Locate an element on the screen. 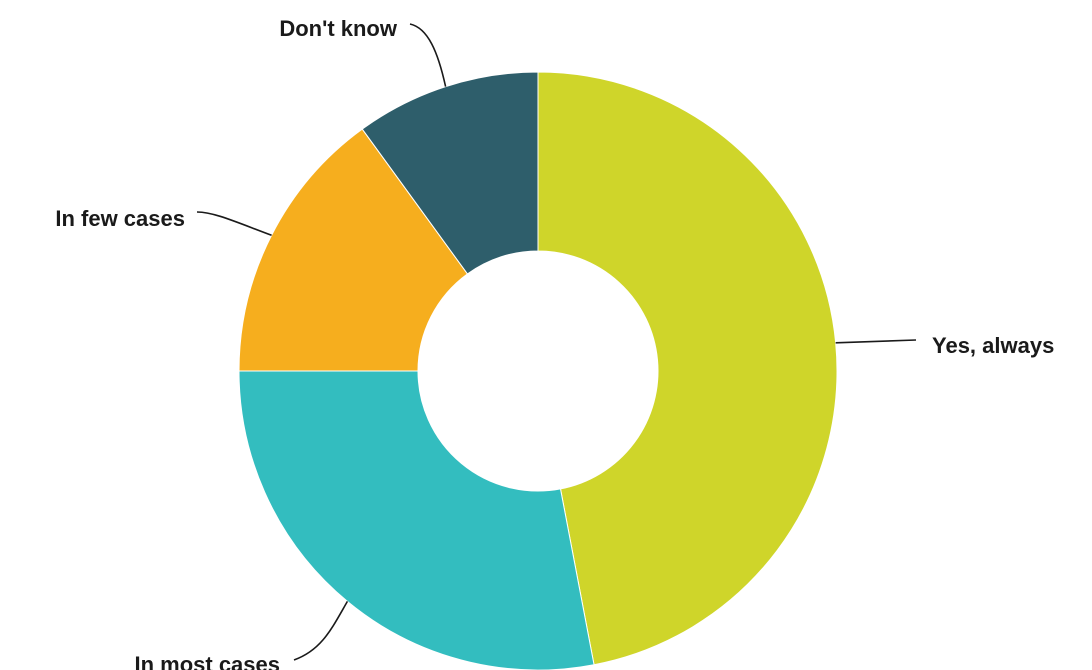 This screenshot has height=670, width=1092. slice-in-few-cases is located at coordinates (353, 250).